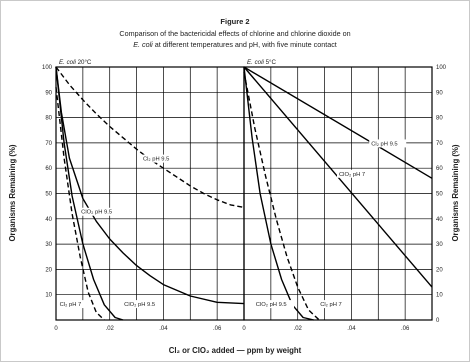 Image resolution: width=470 pixels, height=362 pixels. What do you see at coordinates (12, 192) in the screenshot?
I see `y-axis-label-left: Organisms Remaining (%)` at bounding box center [12, 192].